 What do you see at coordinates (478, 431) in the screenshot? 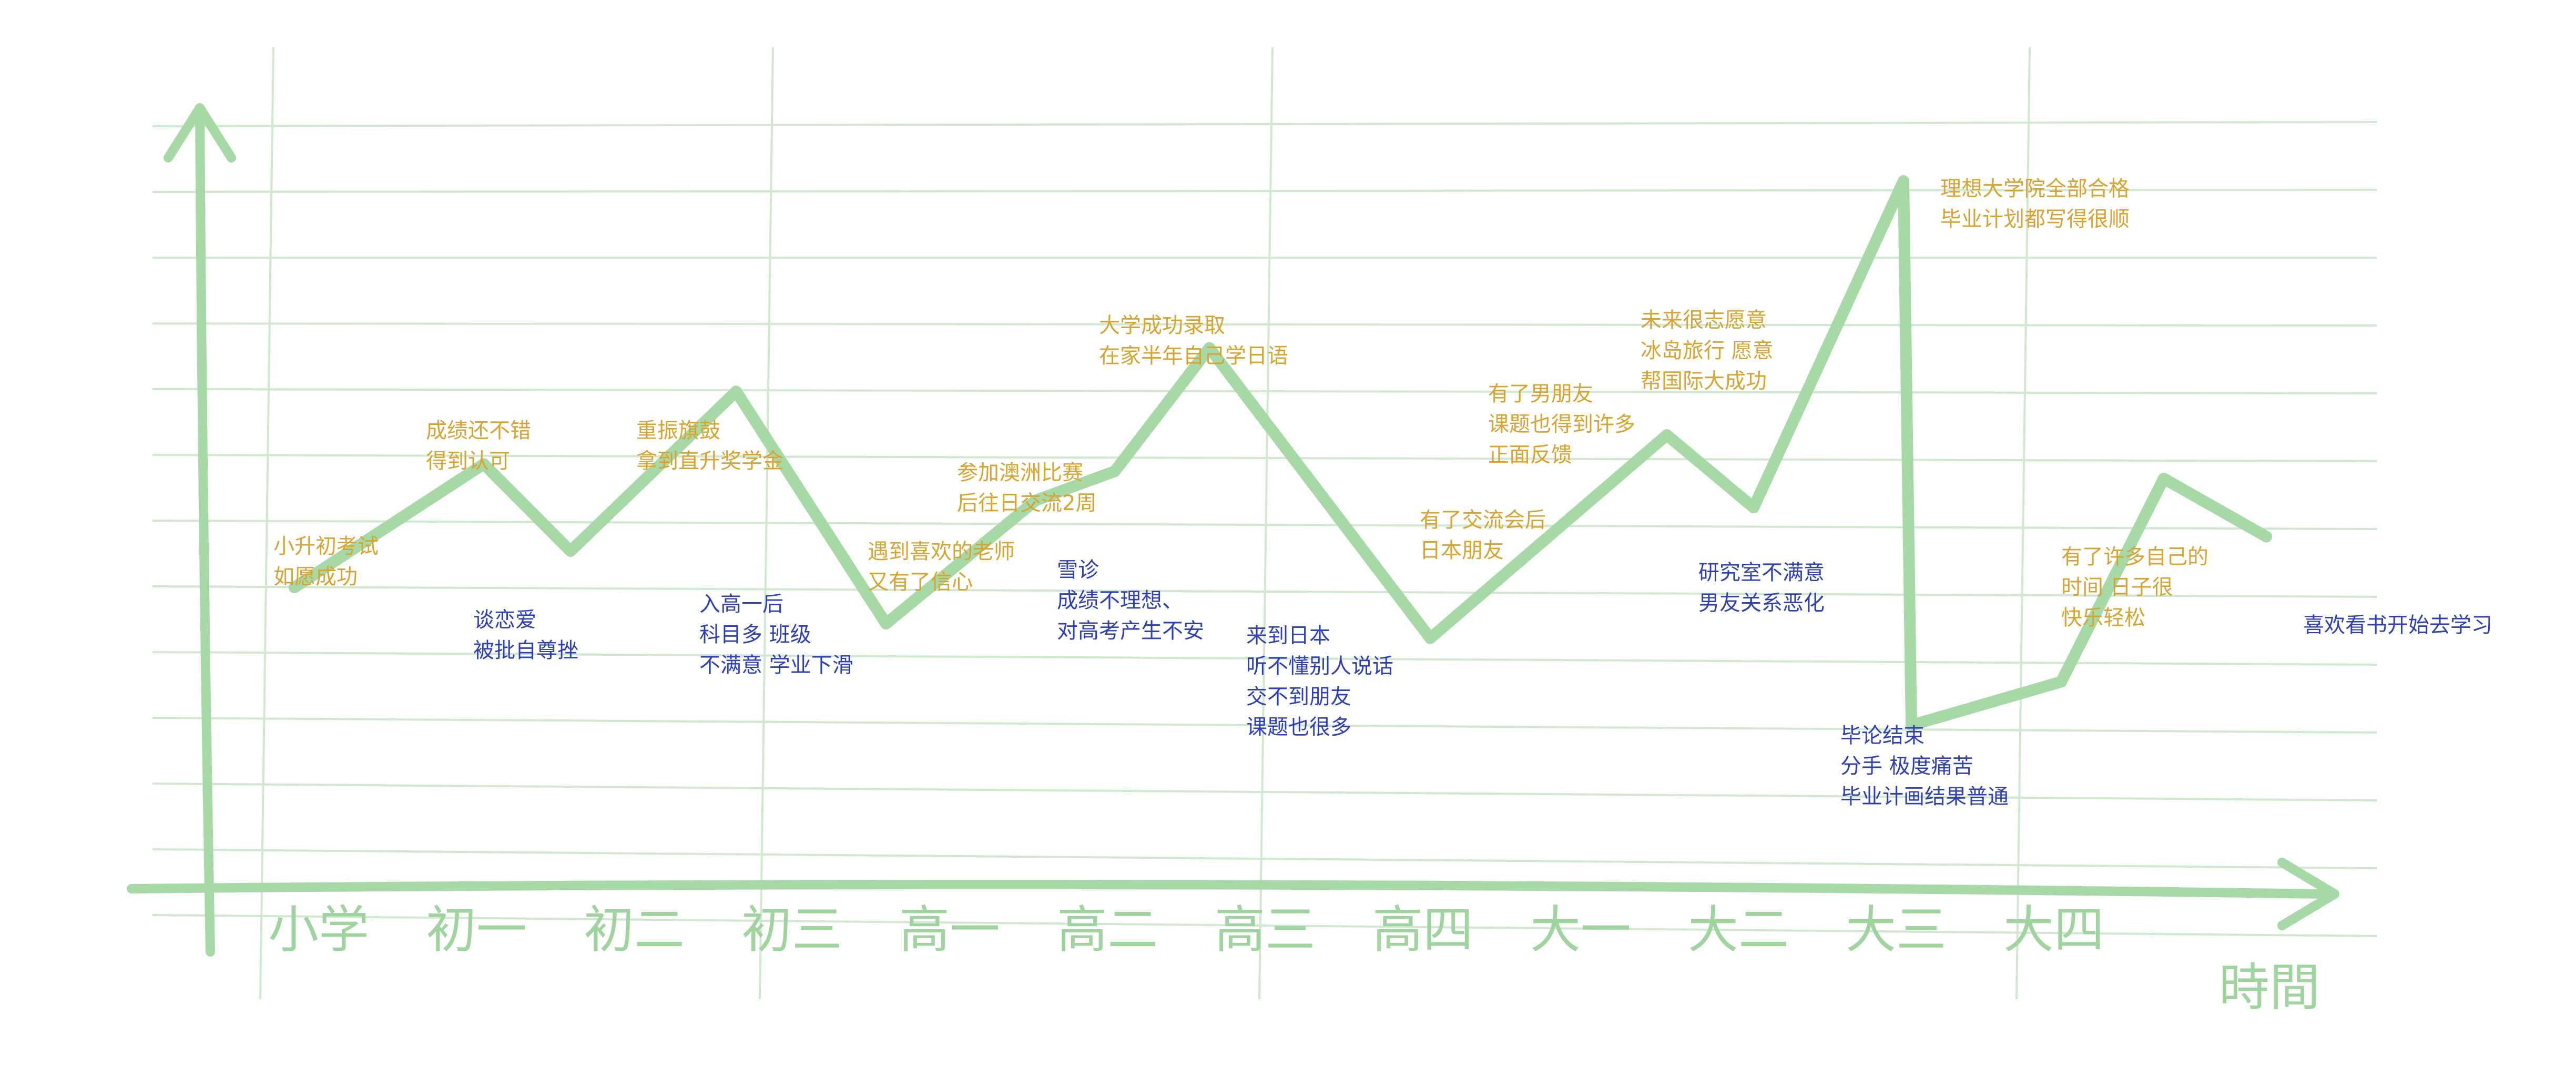
I see `annotation-line: 成绩还不错` at bounding box center [478, 431].